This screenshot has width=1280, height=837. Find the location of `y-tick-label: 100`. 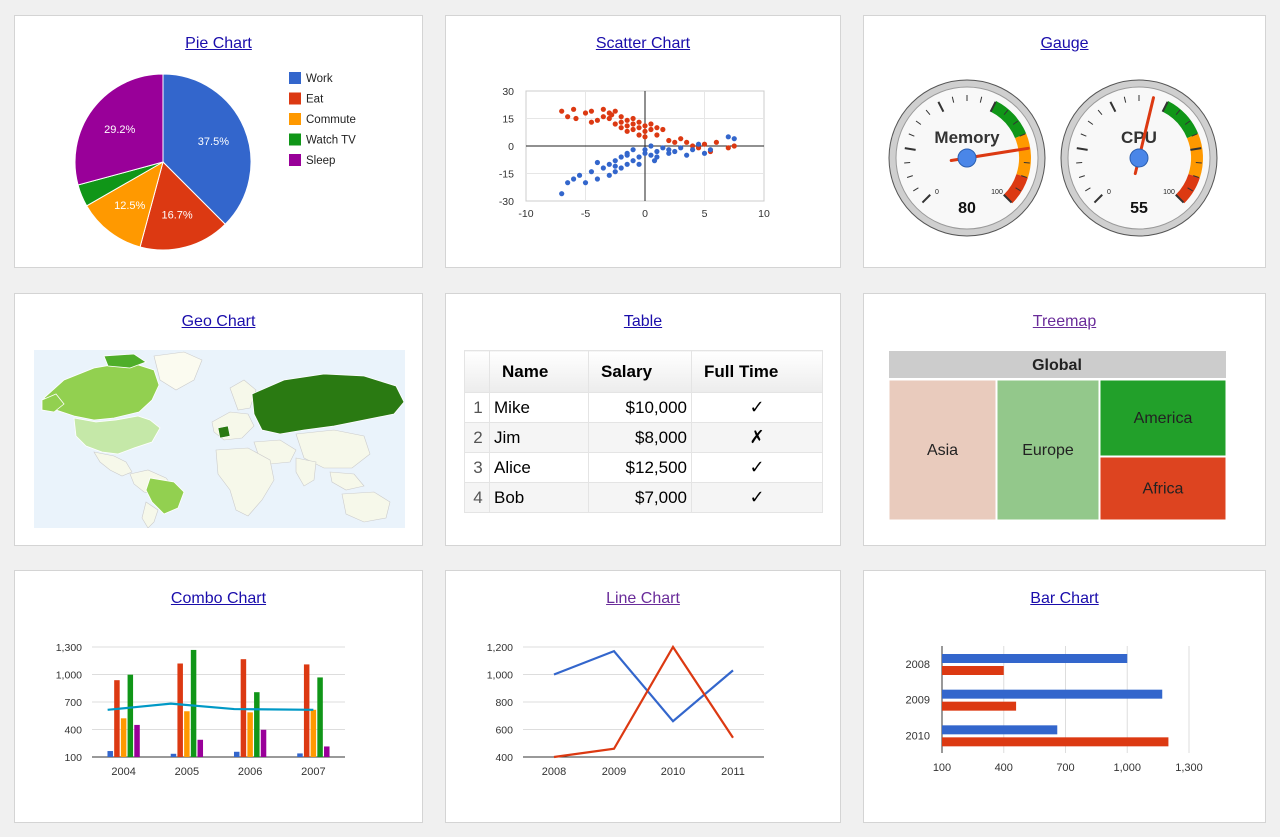

y-tick-label: 100 is located at coordinates (73, 758).